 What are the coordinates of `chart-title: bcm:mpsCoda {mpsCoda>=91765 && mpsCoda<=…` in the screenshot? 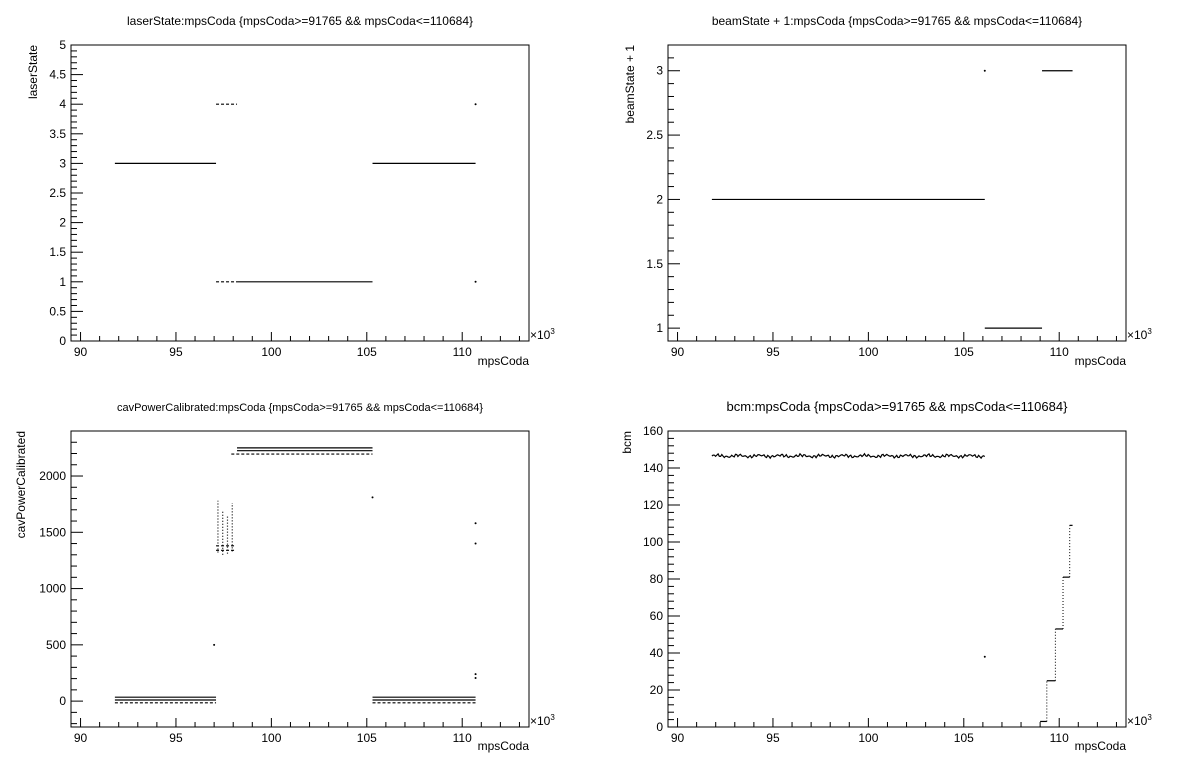 It's located at (898, 406).